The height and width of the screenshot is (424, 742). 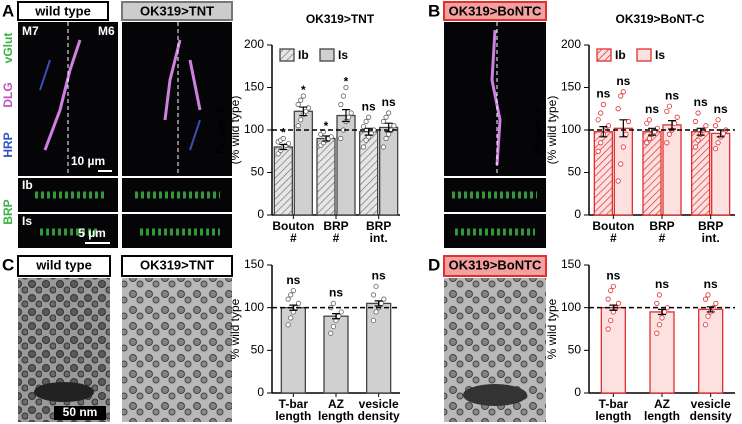 I want to click on scalebar-label: 10 µm, so click(x=88, y=161).